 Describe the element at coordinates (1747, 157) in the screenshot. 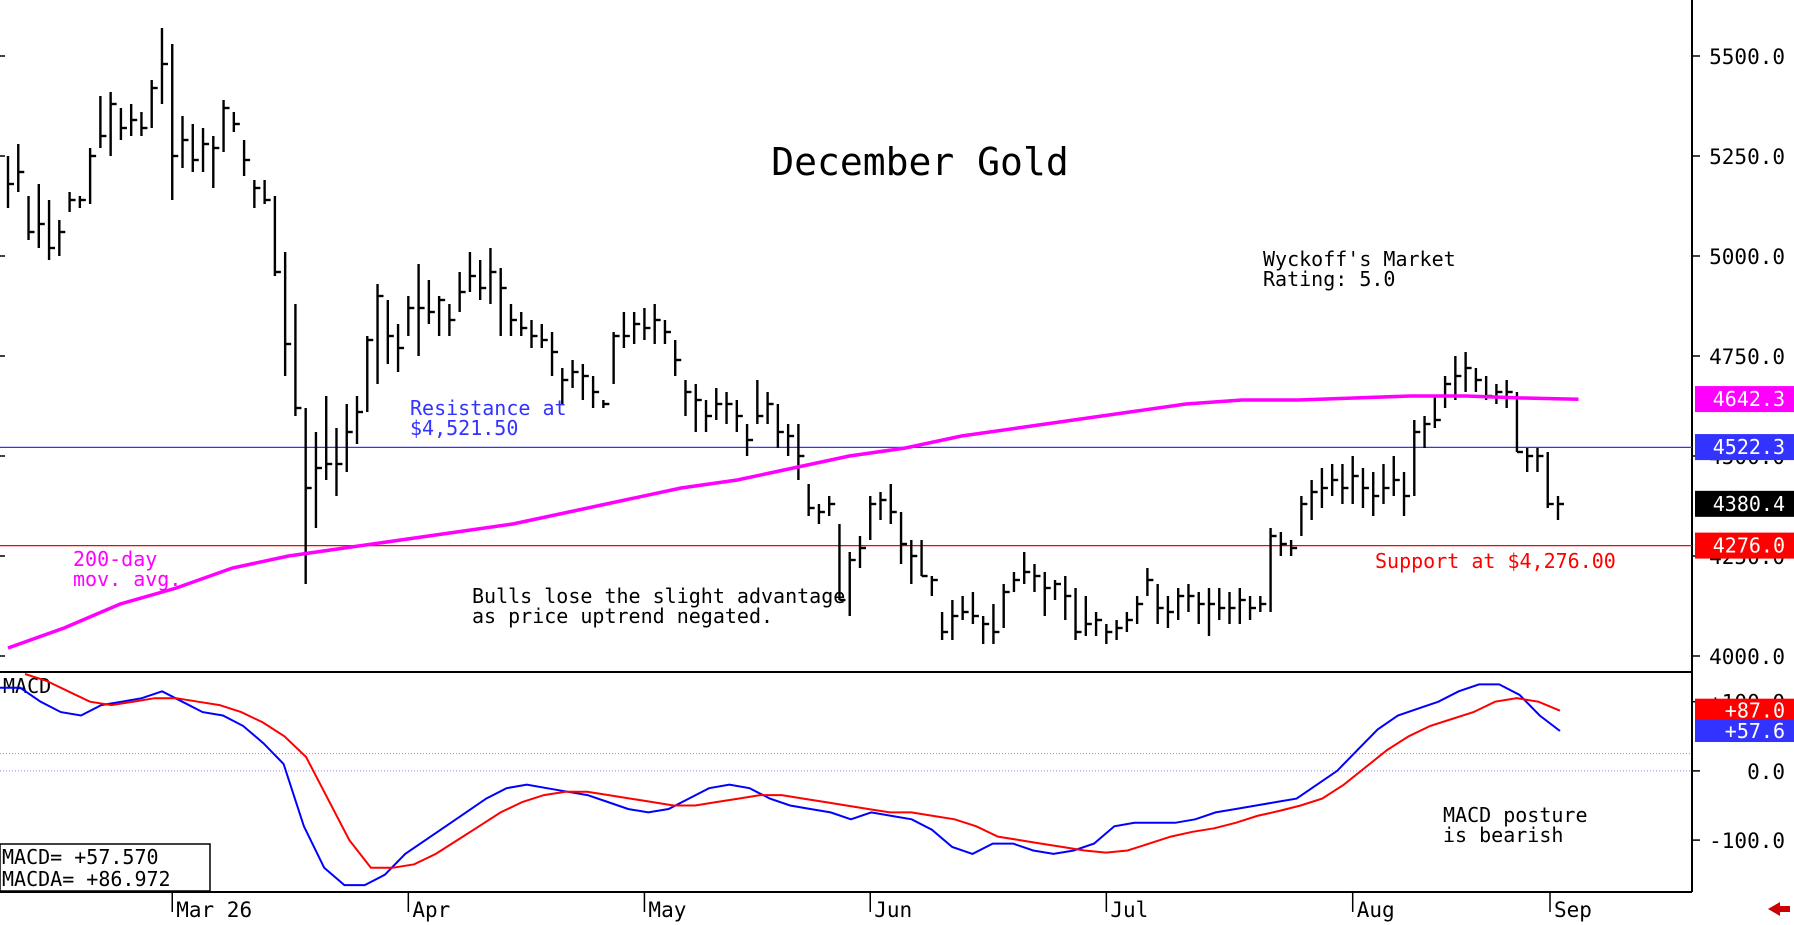

I see `y-tick-label-1: 5250.0` at that location.